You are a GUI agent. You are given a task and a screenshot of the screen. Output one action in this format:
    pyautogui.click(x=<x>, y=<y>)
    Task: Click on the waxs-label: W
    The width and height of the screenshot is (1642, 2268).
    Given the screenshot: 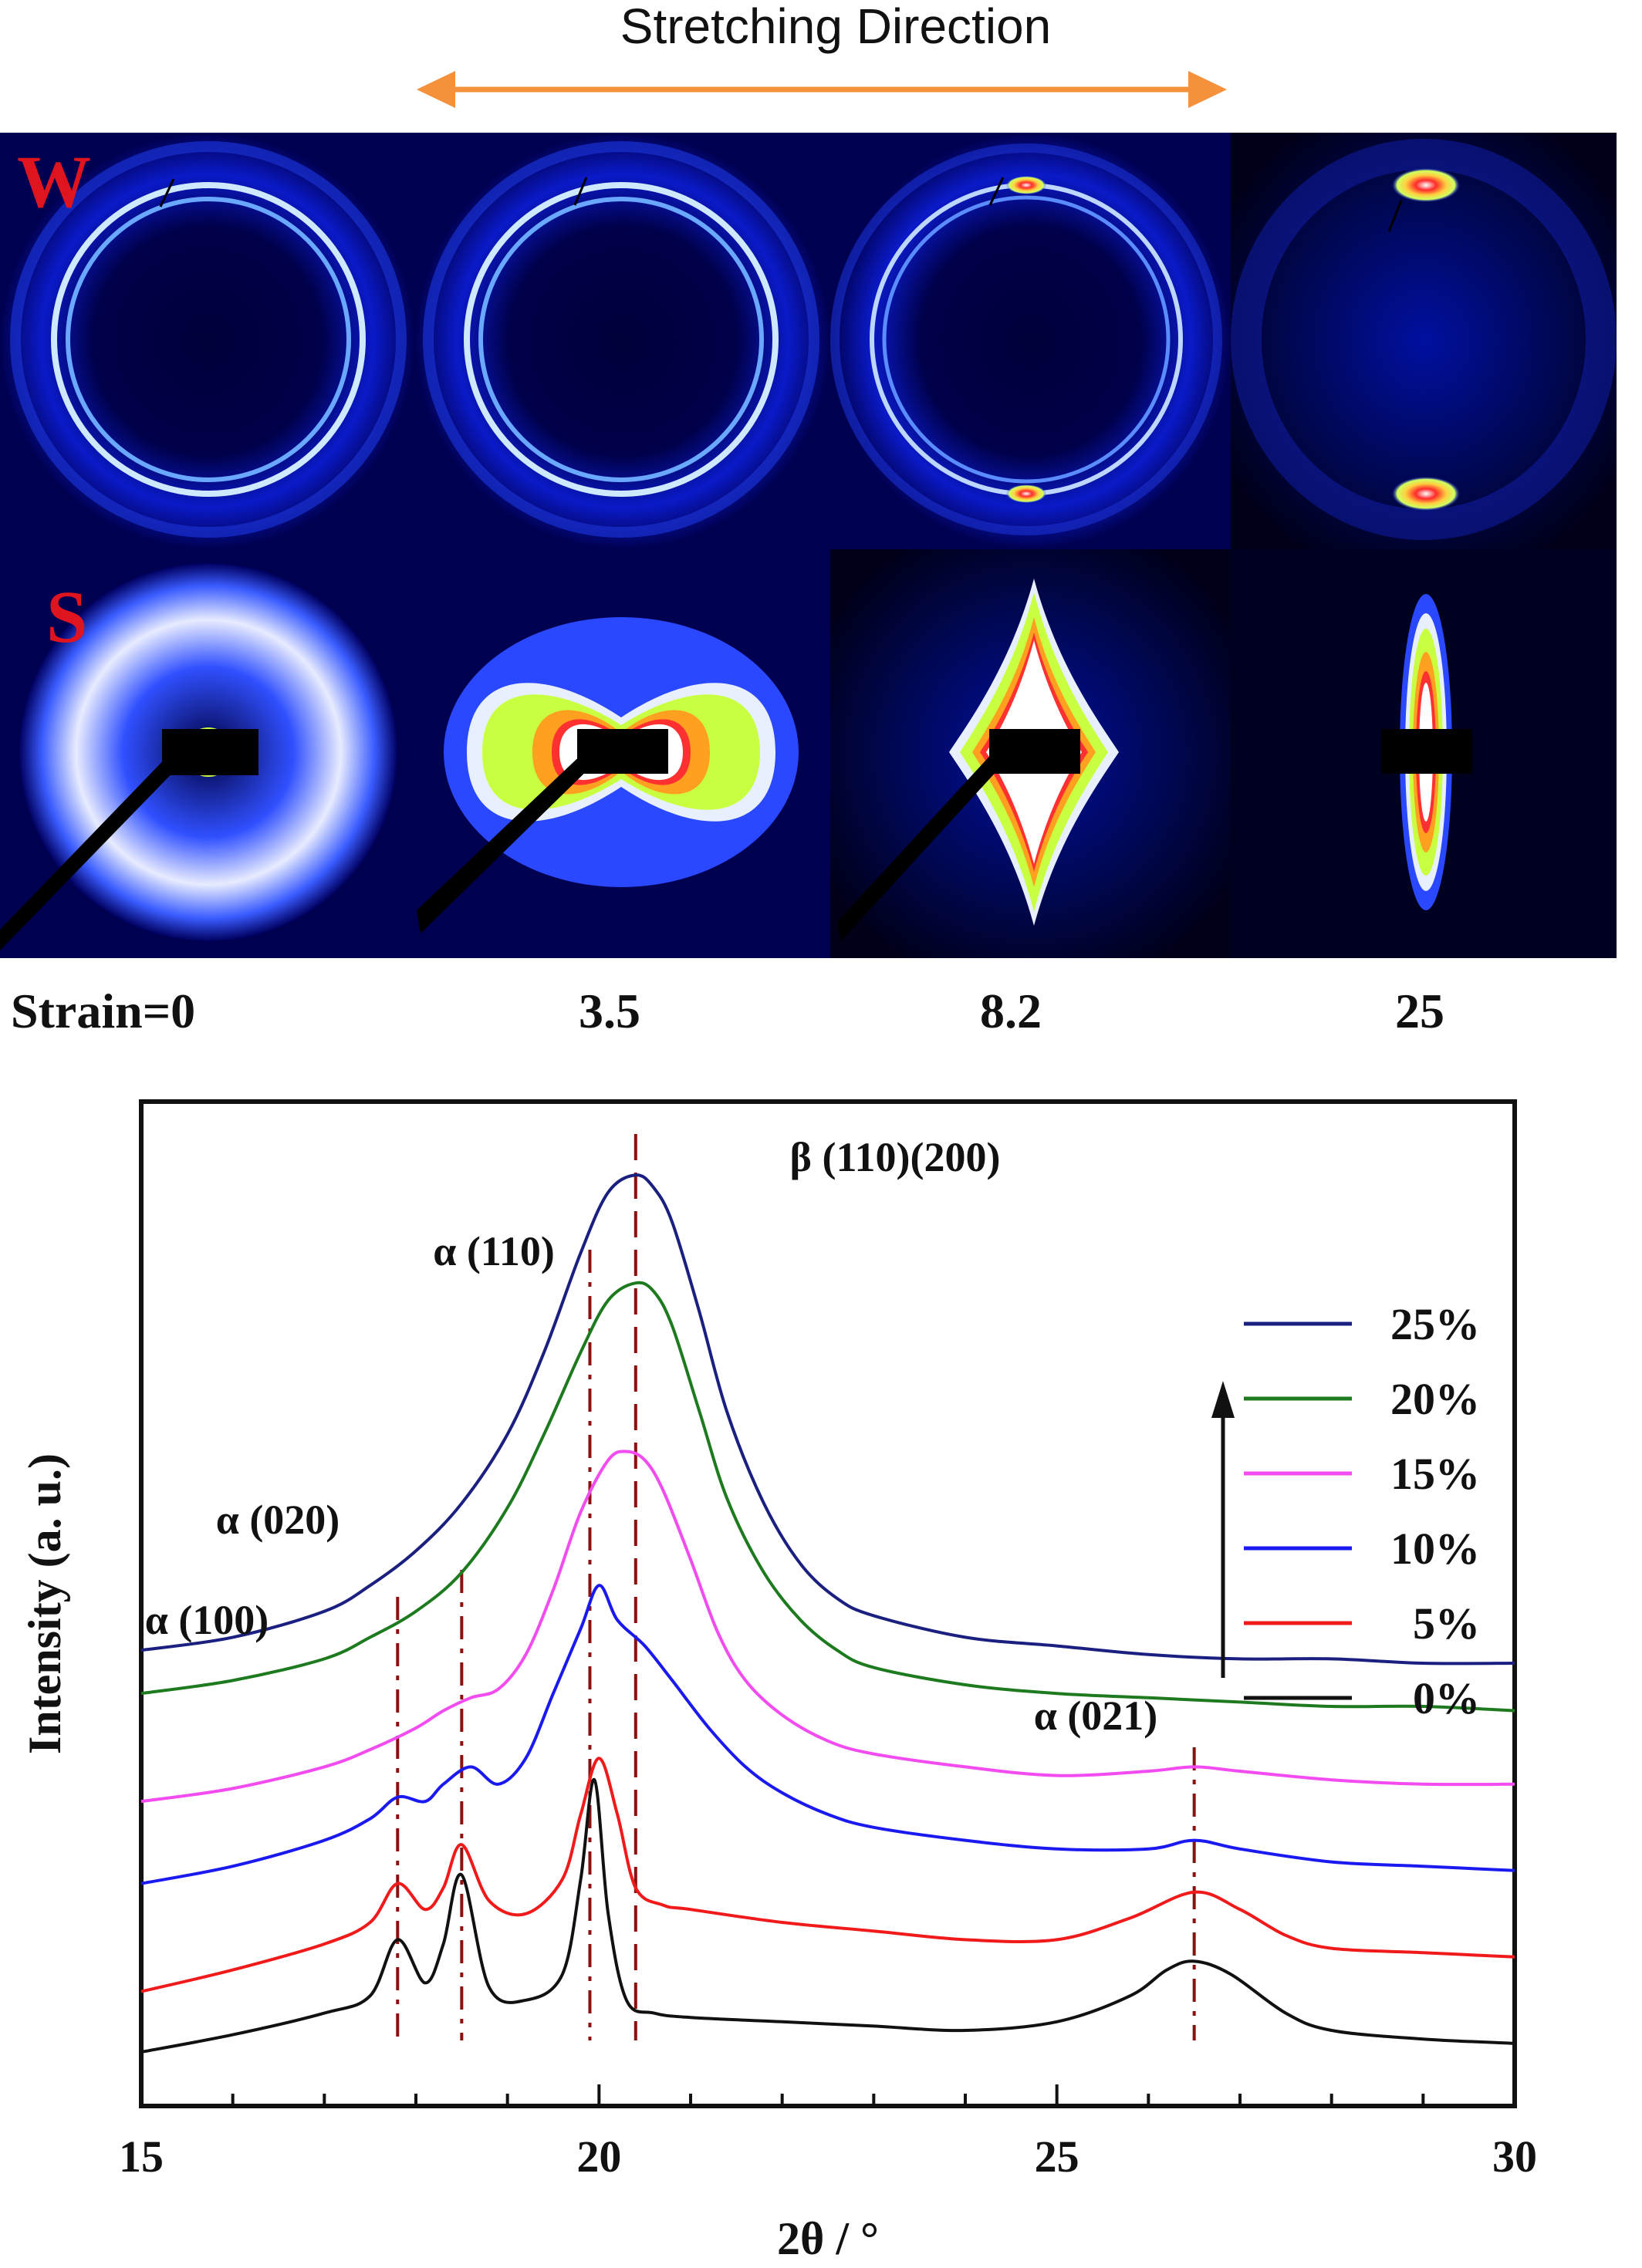 What is the action you would take?
    pyautogui.click(x=54, y=181)
    